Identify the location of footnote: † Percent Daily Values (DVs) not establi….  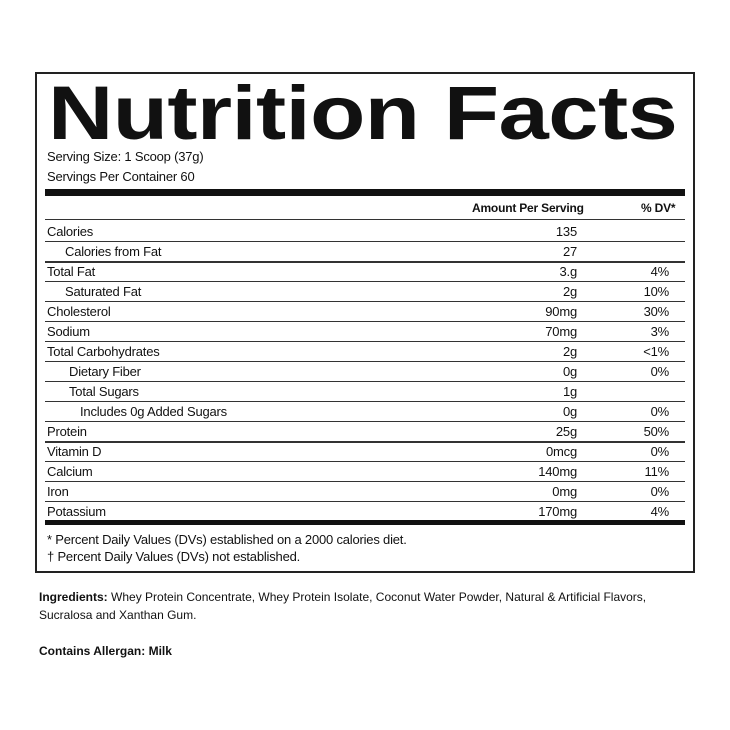
(174, 556).